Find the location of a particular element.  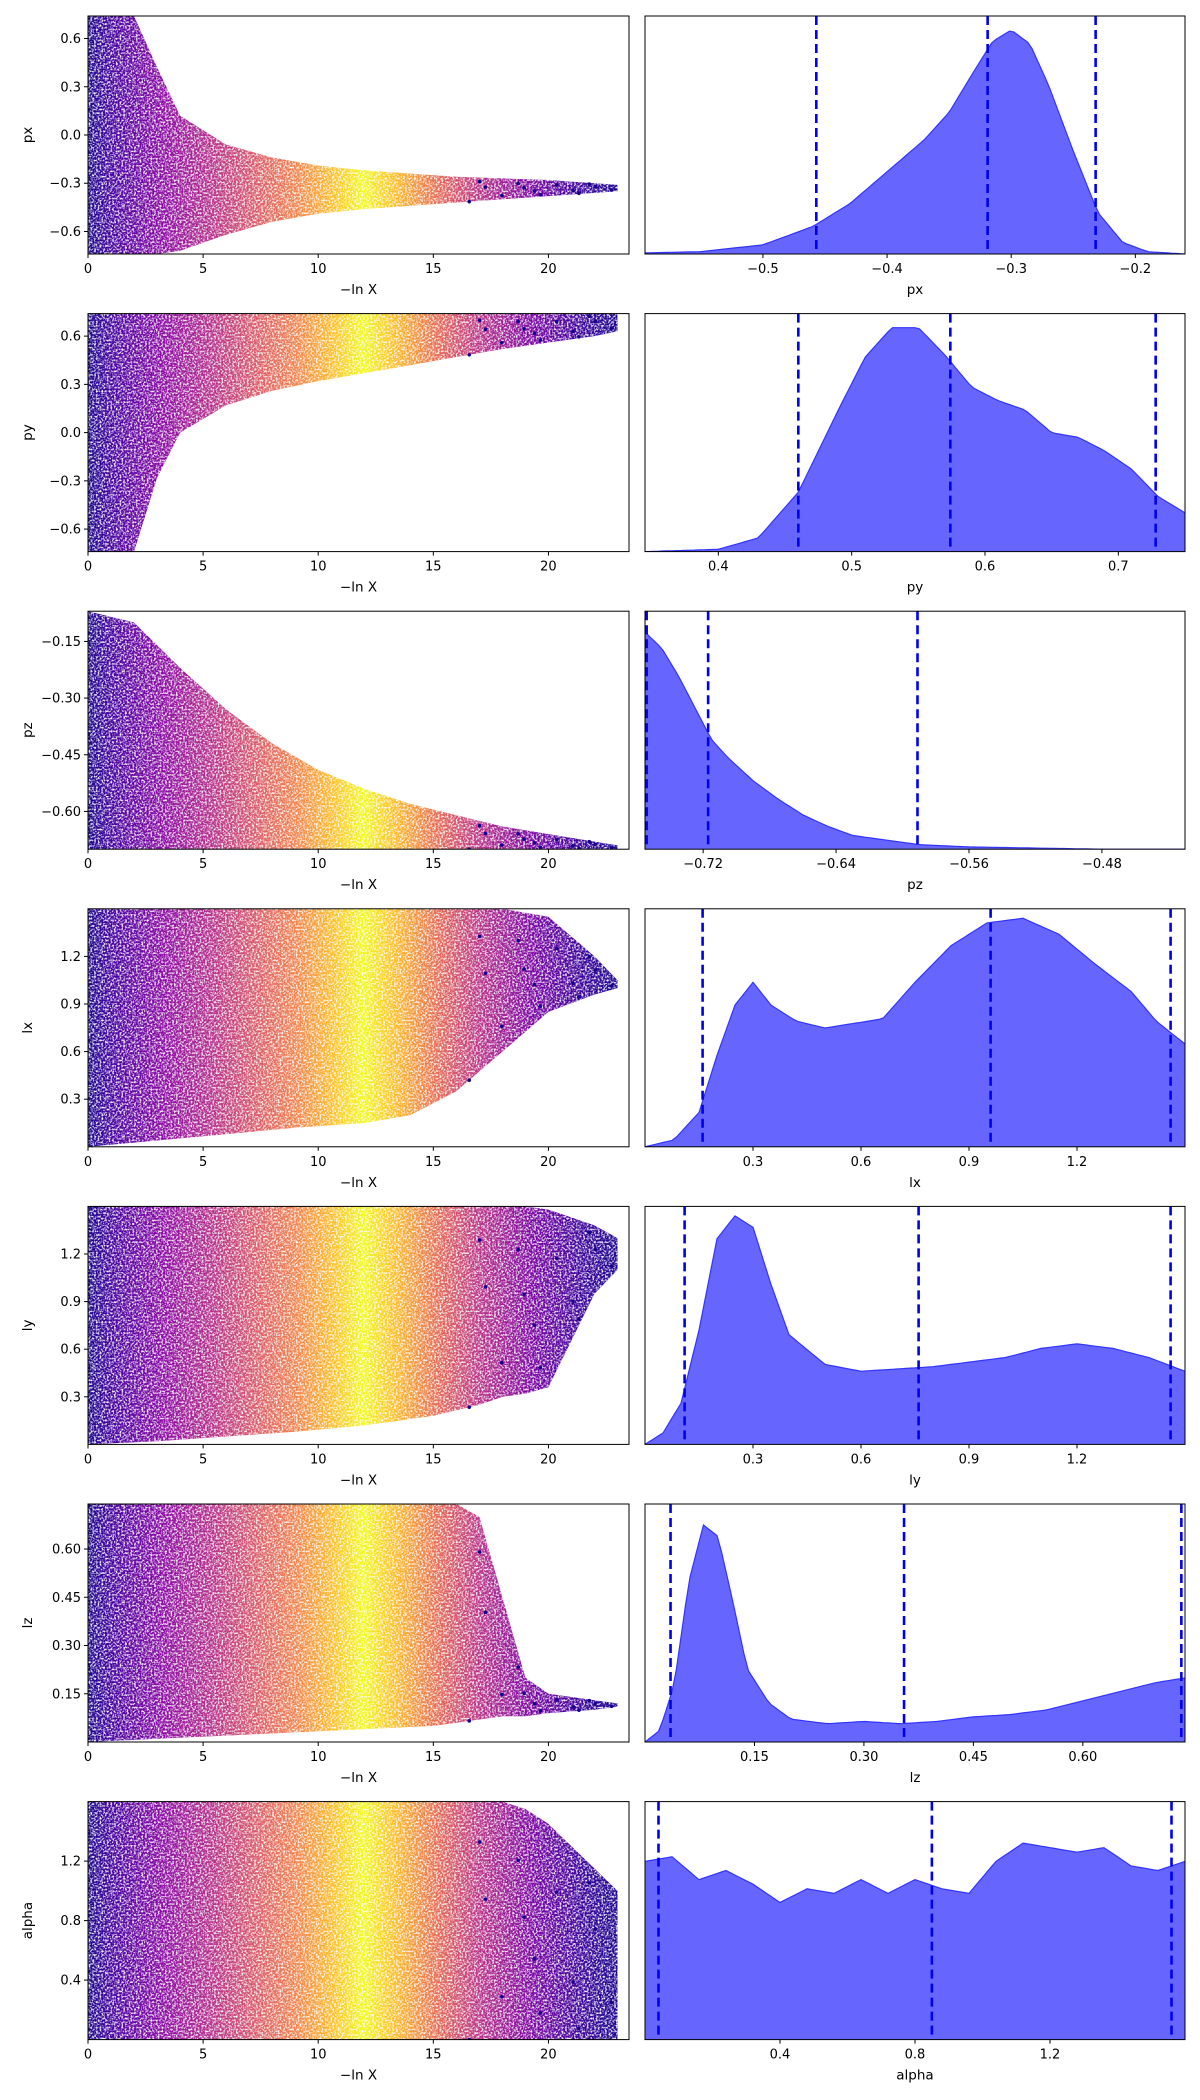

pz-posterior-xtick-label: −0.56 is located at coordinates (969, 864).